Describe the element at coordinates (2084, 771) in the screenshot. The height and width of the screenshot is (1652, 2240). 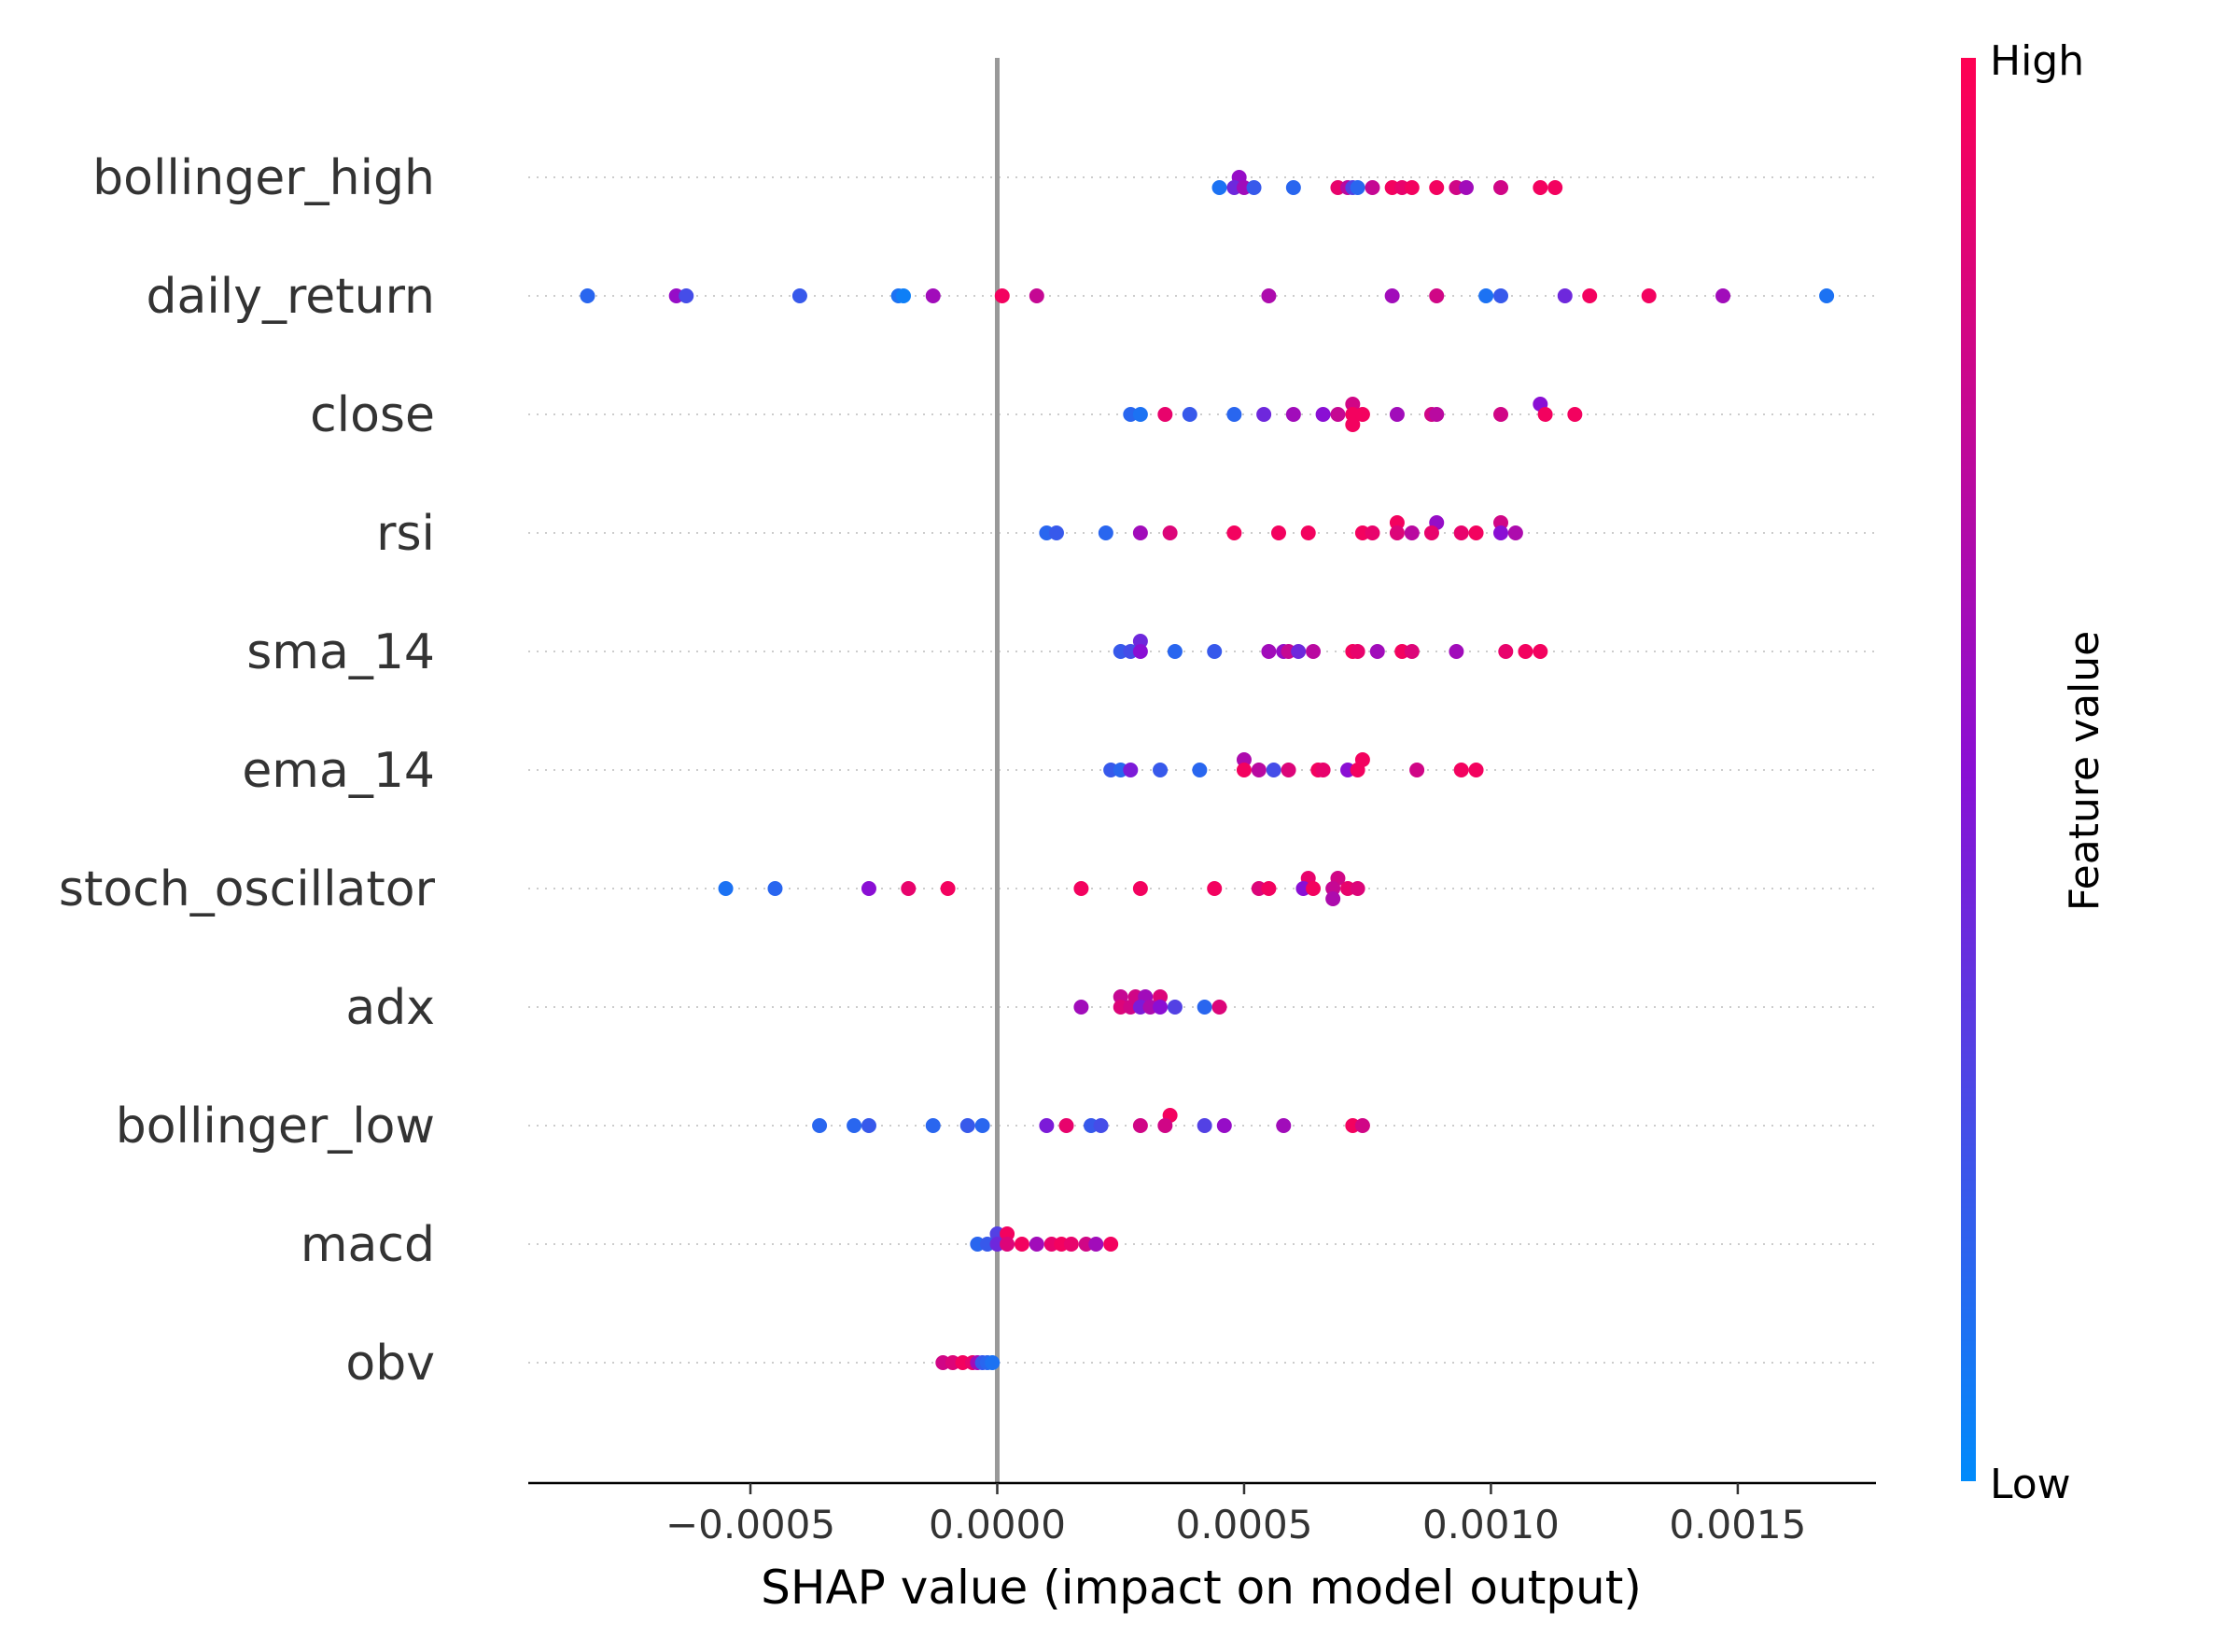
I see `colorbar-title: Feature value` at that location.